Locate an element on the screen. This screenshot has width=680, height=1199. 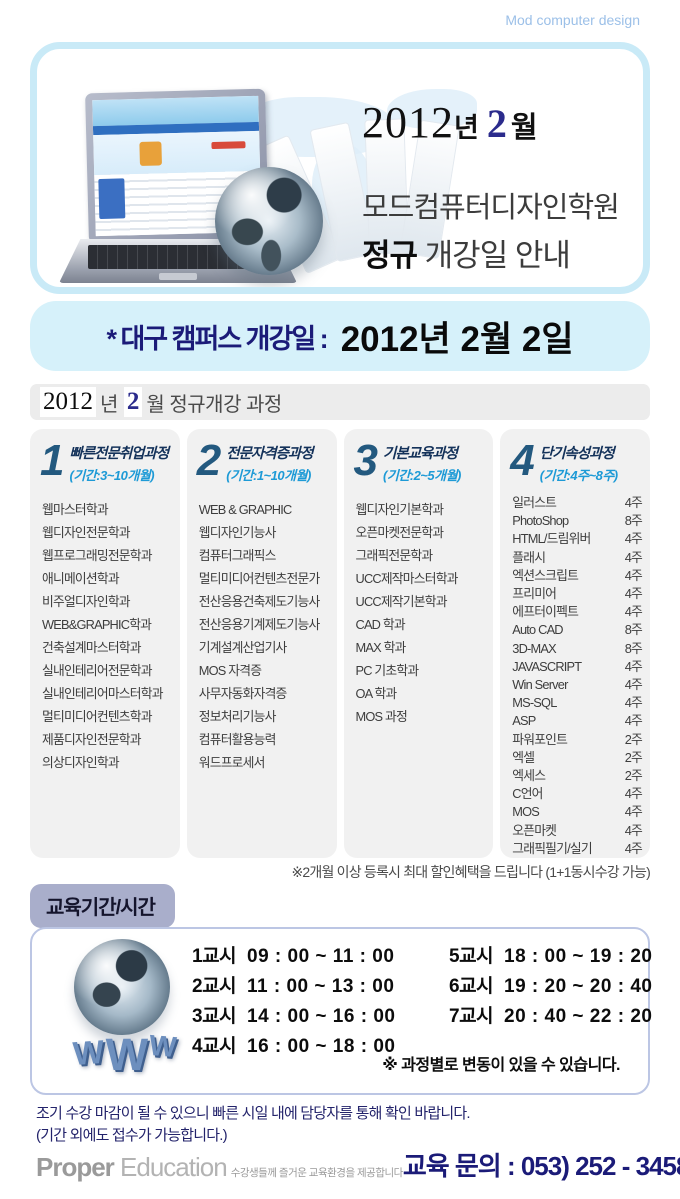
course-name: HTML/드림위버 is located at coordinates (551, 539).